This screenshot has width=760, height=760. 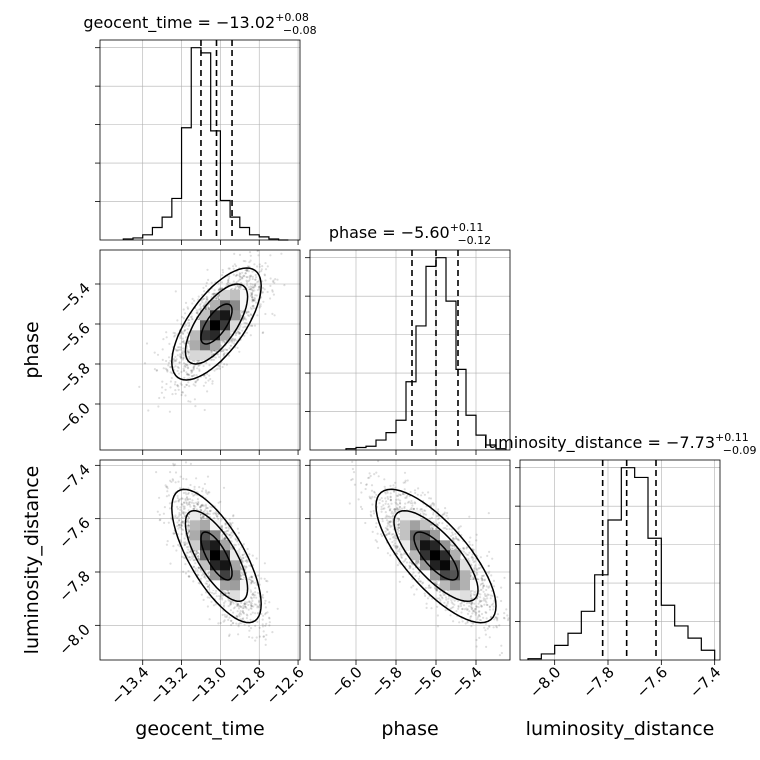 What do you see at coordinates (620, 444) in the screenshot?
I see `panel-title: luminosity_distance = −7.73+0.11 −0.09` at bounding box center [620, 444].